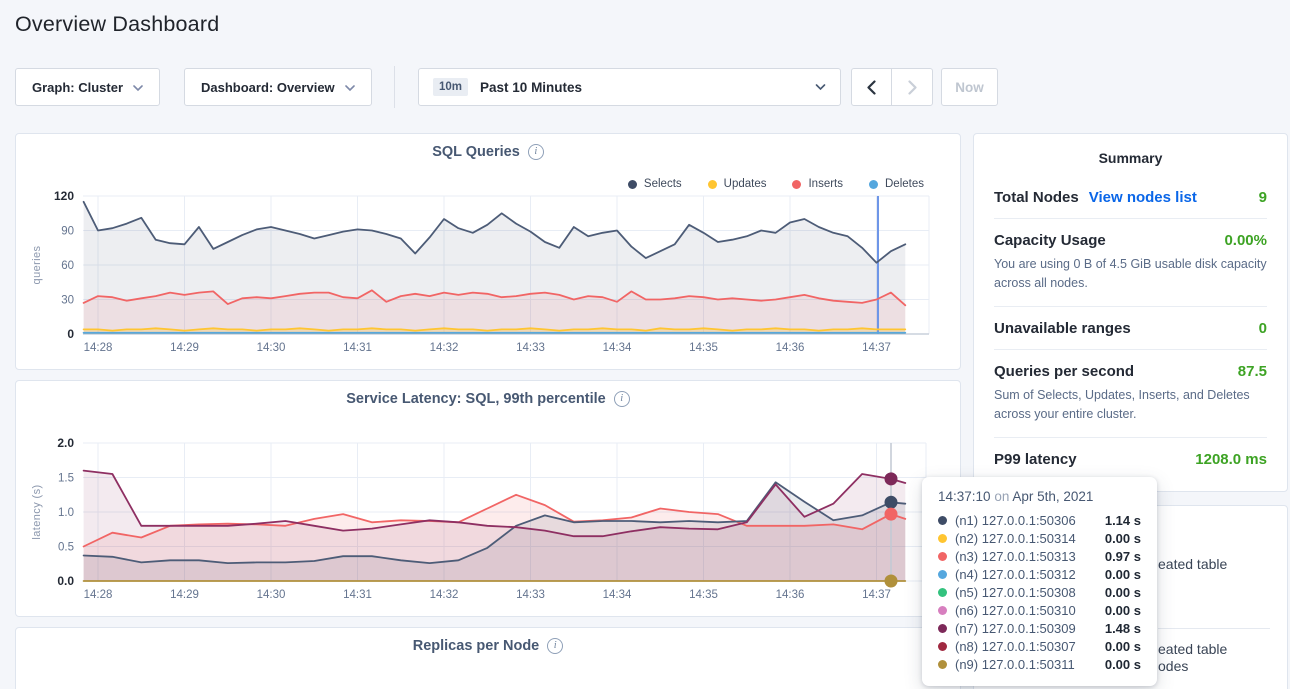 Image resolution: width=1290 pixels, height=689 pixels. Describe the element at coordinates (1231, 459) in the screenshot. I see `summary-value: 1208.0 ms` at that location.